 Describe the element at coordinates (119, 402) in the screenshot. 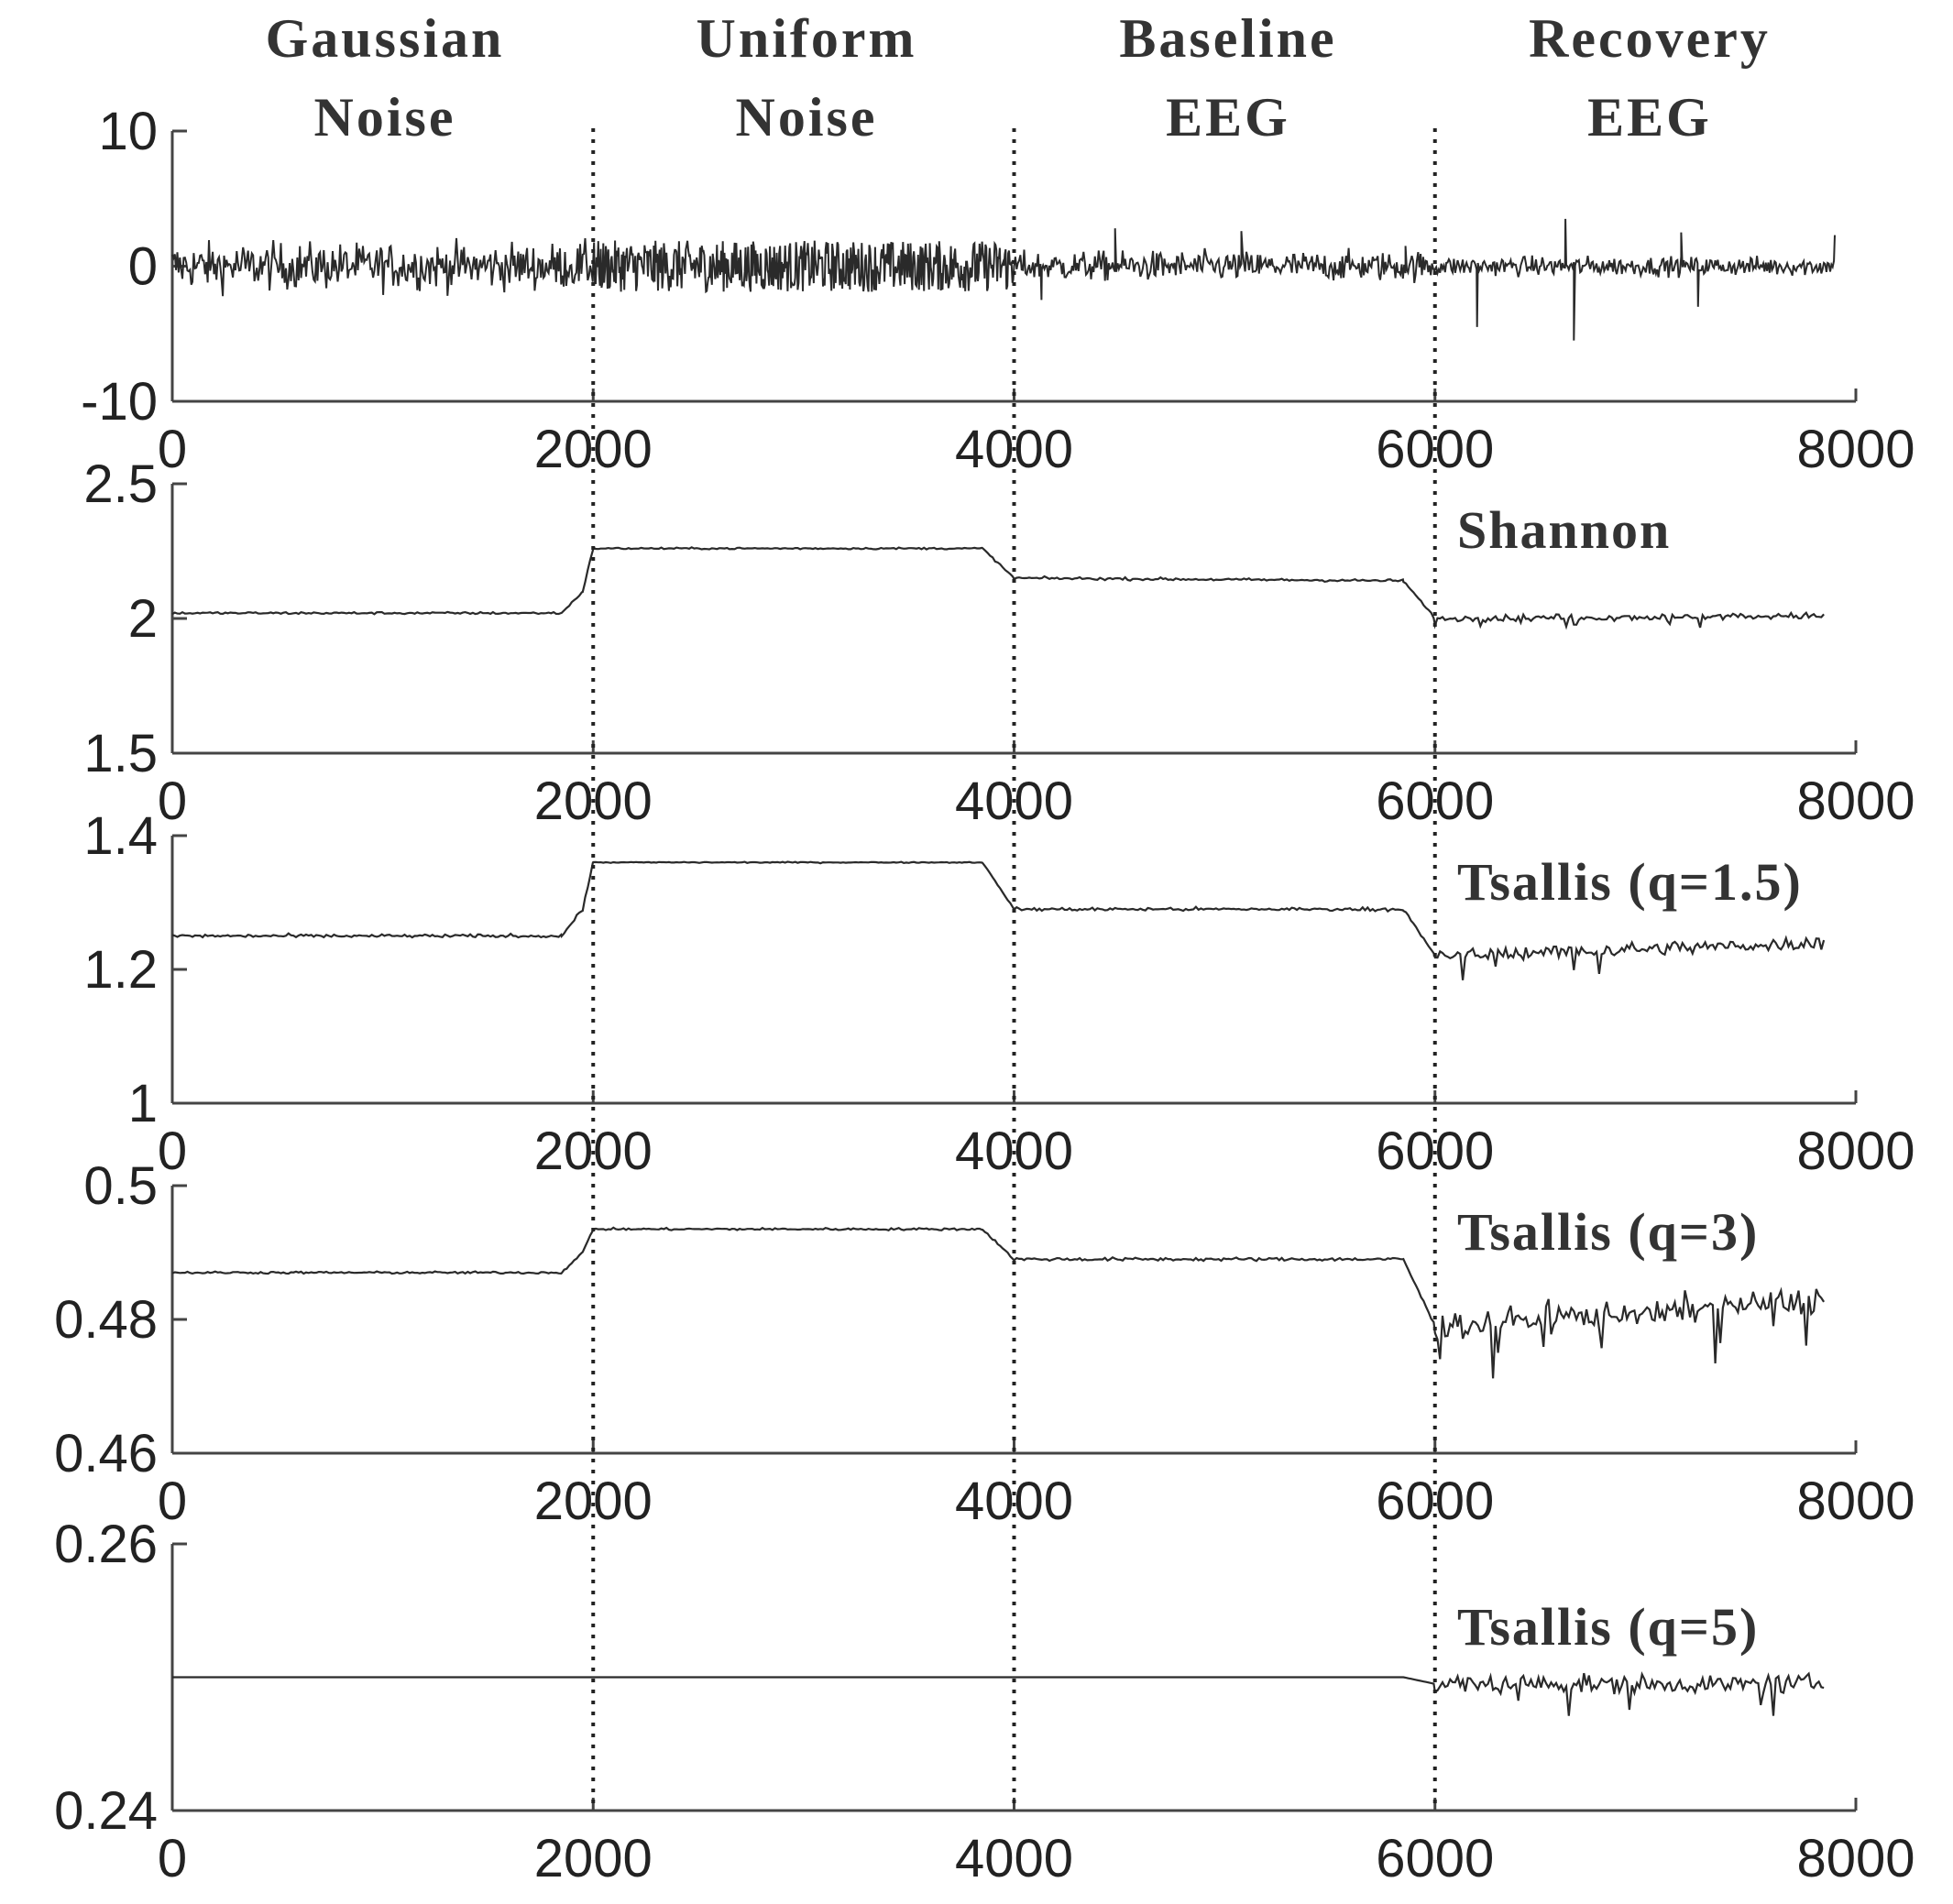

I see `y-tick-label: -10` at that location.